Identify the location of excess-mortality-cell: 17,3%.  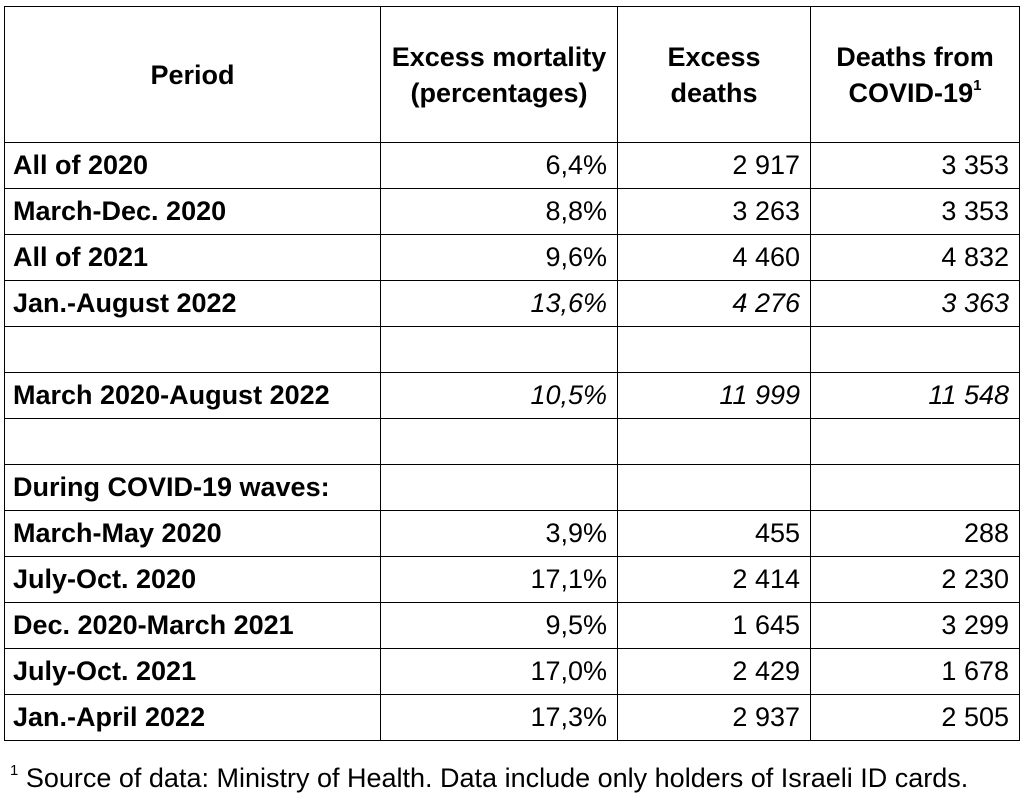
(499, 717).